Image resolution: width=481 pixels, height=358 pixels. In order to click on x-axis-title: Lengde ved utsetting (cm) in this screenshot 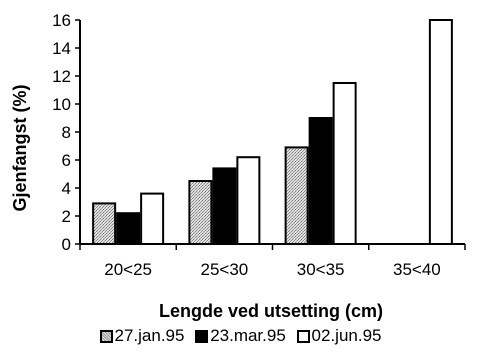, I will do `click(271, 311)`.